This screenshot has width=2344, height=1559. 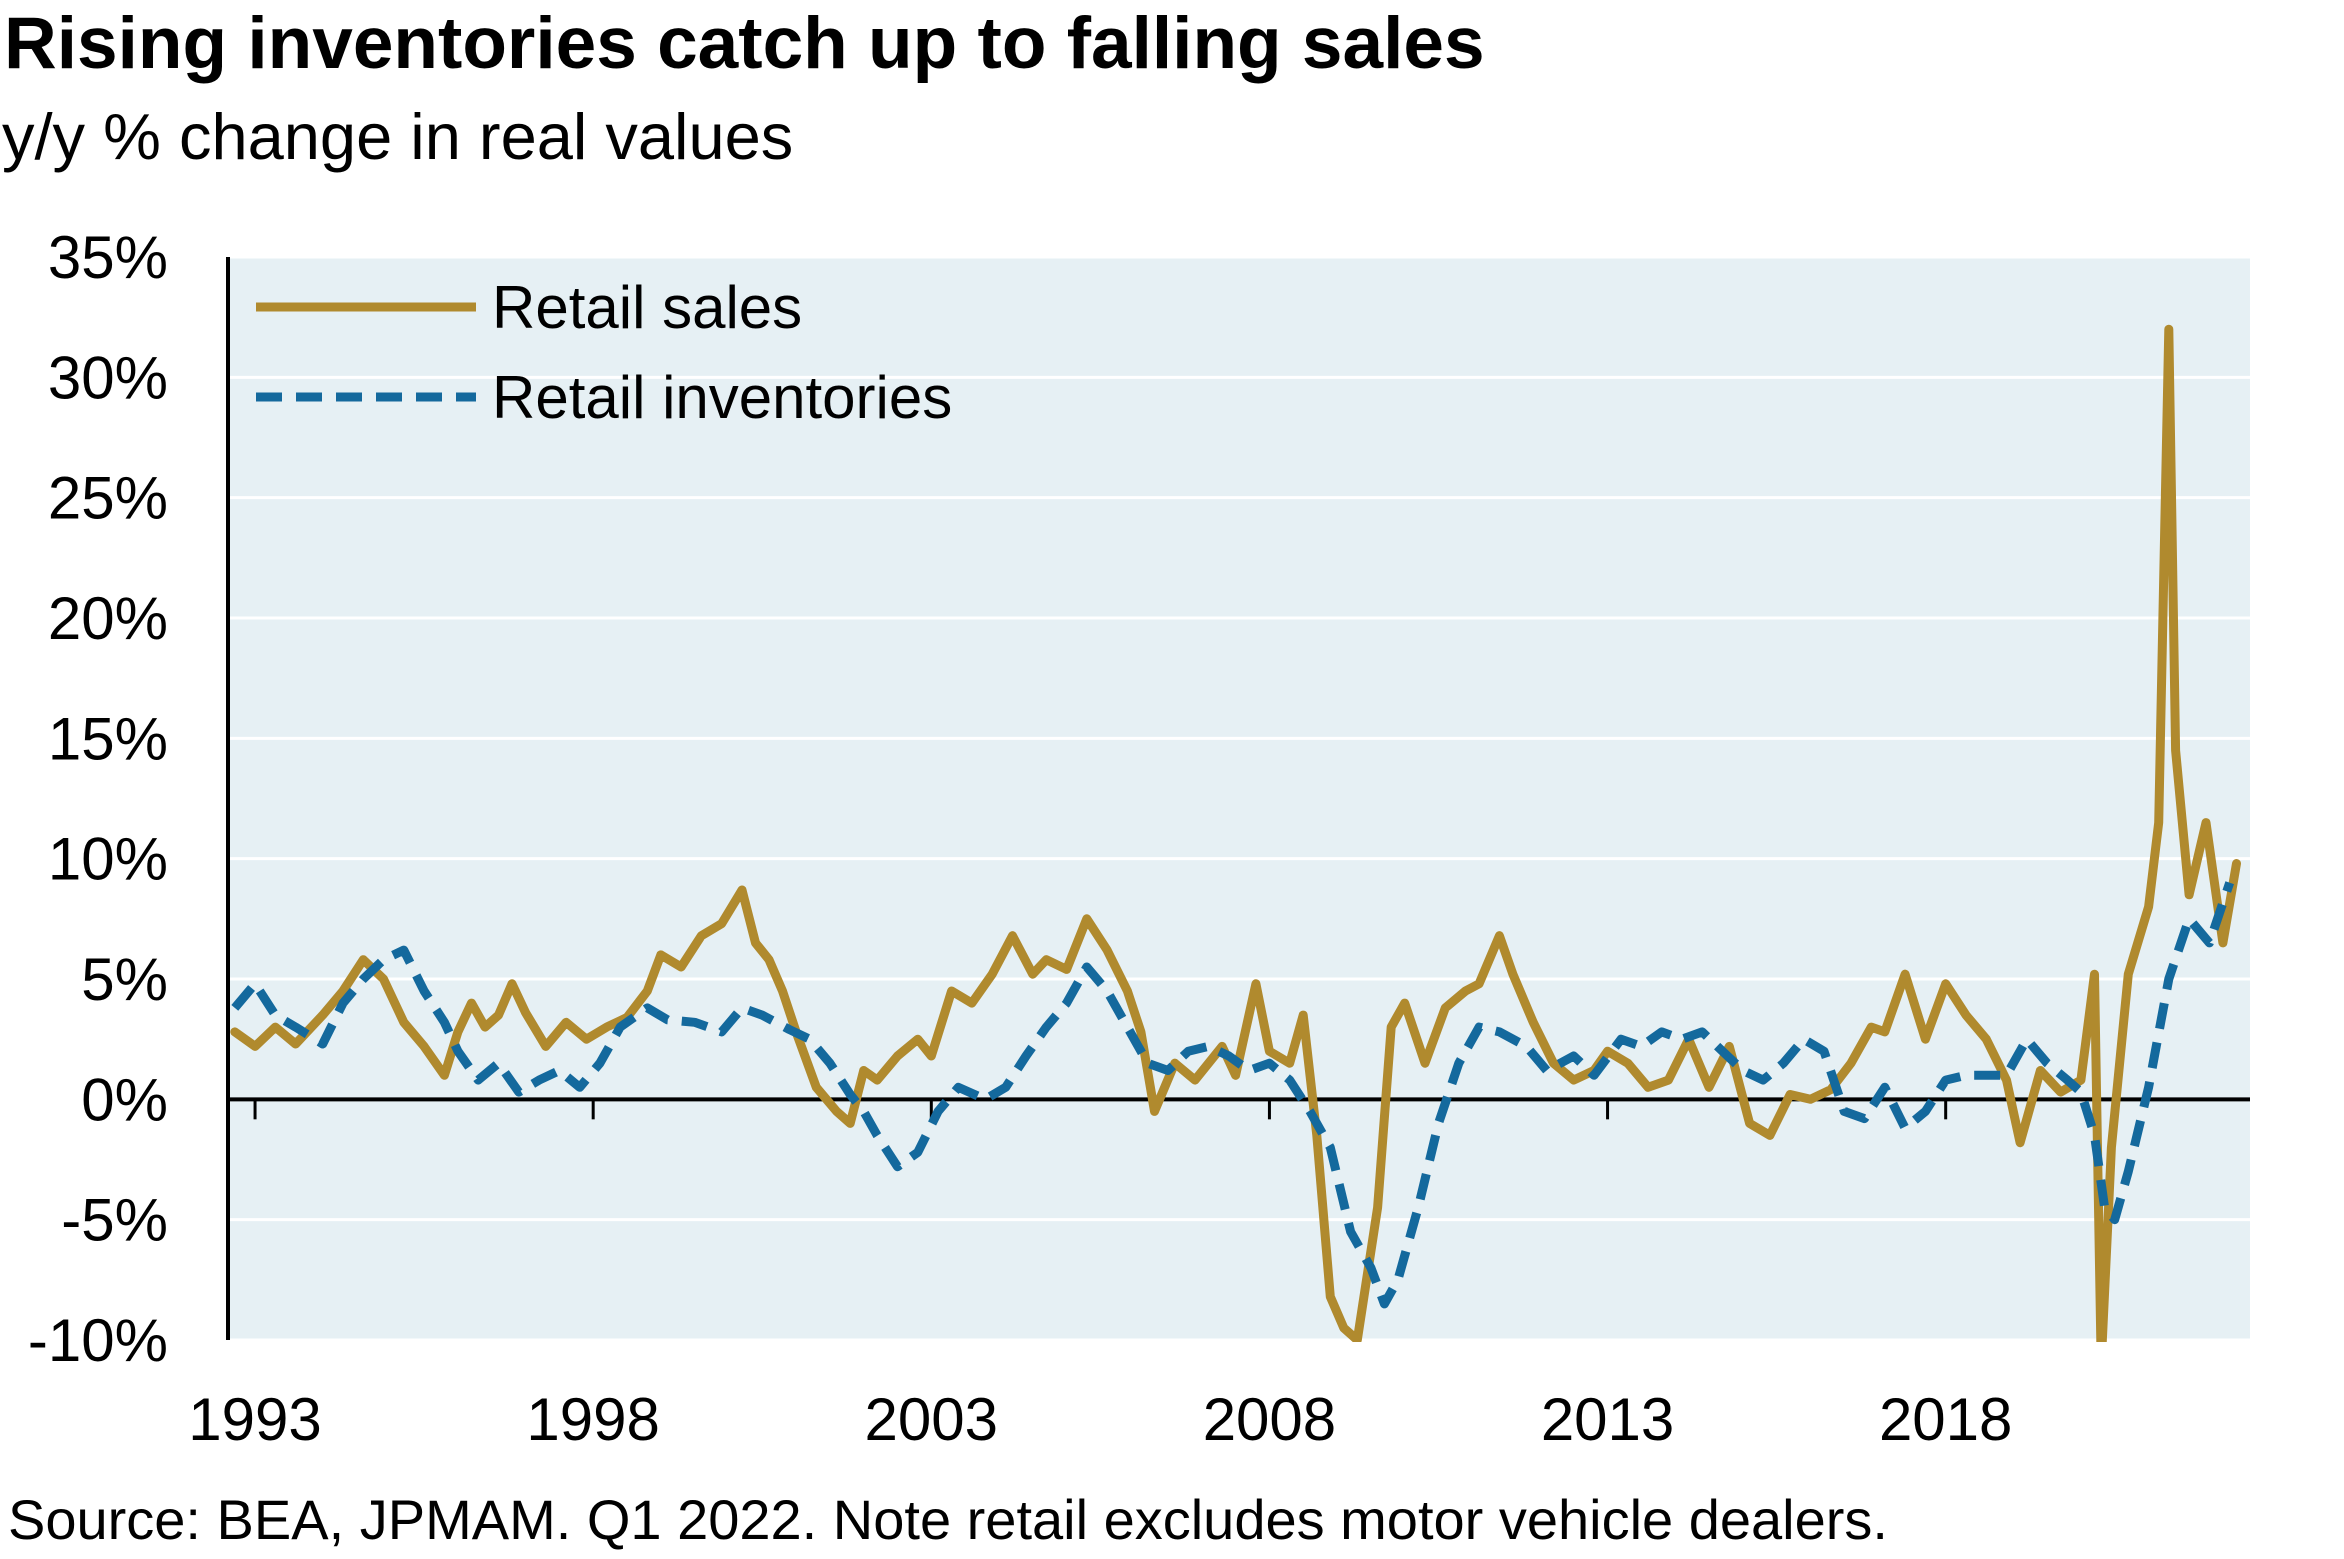 I want to click on x-tick-label: 1993, so click(x=254, y=1419).